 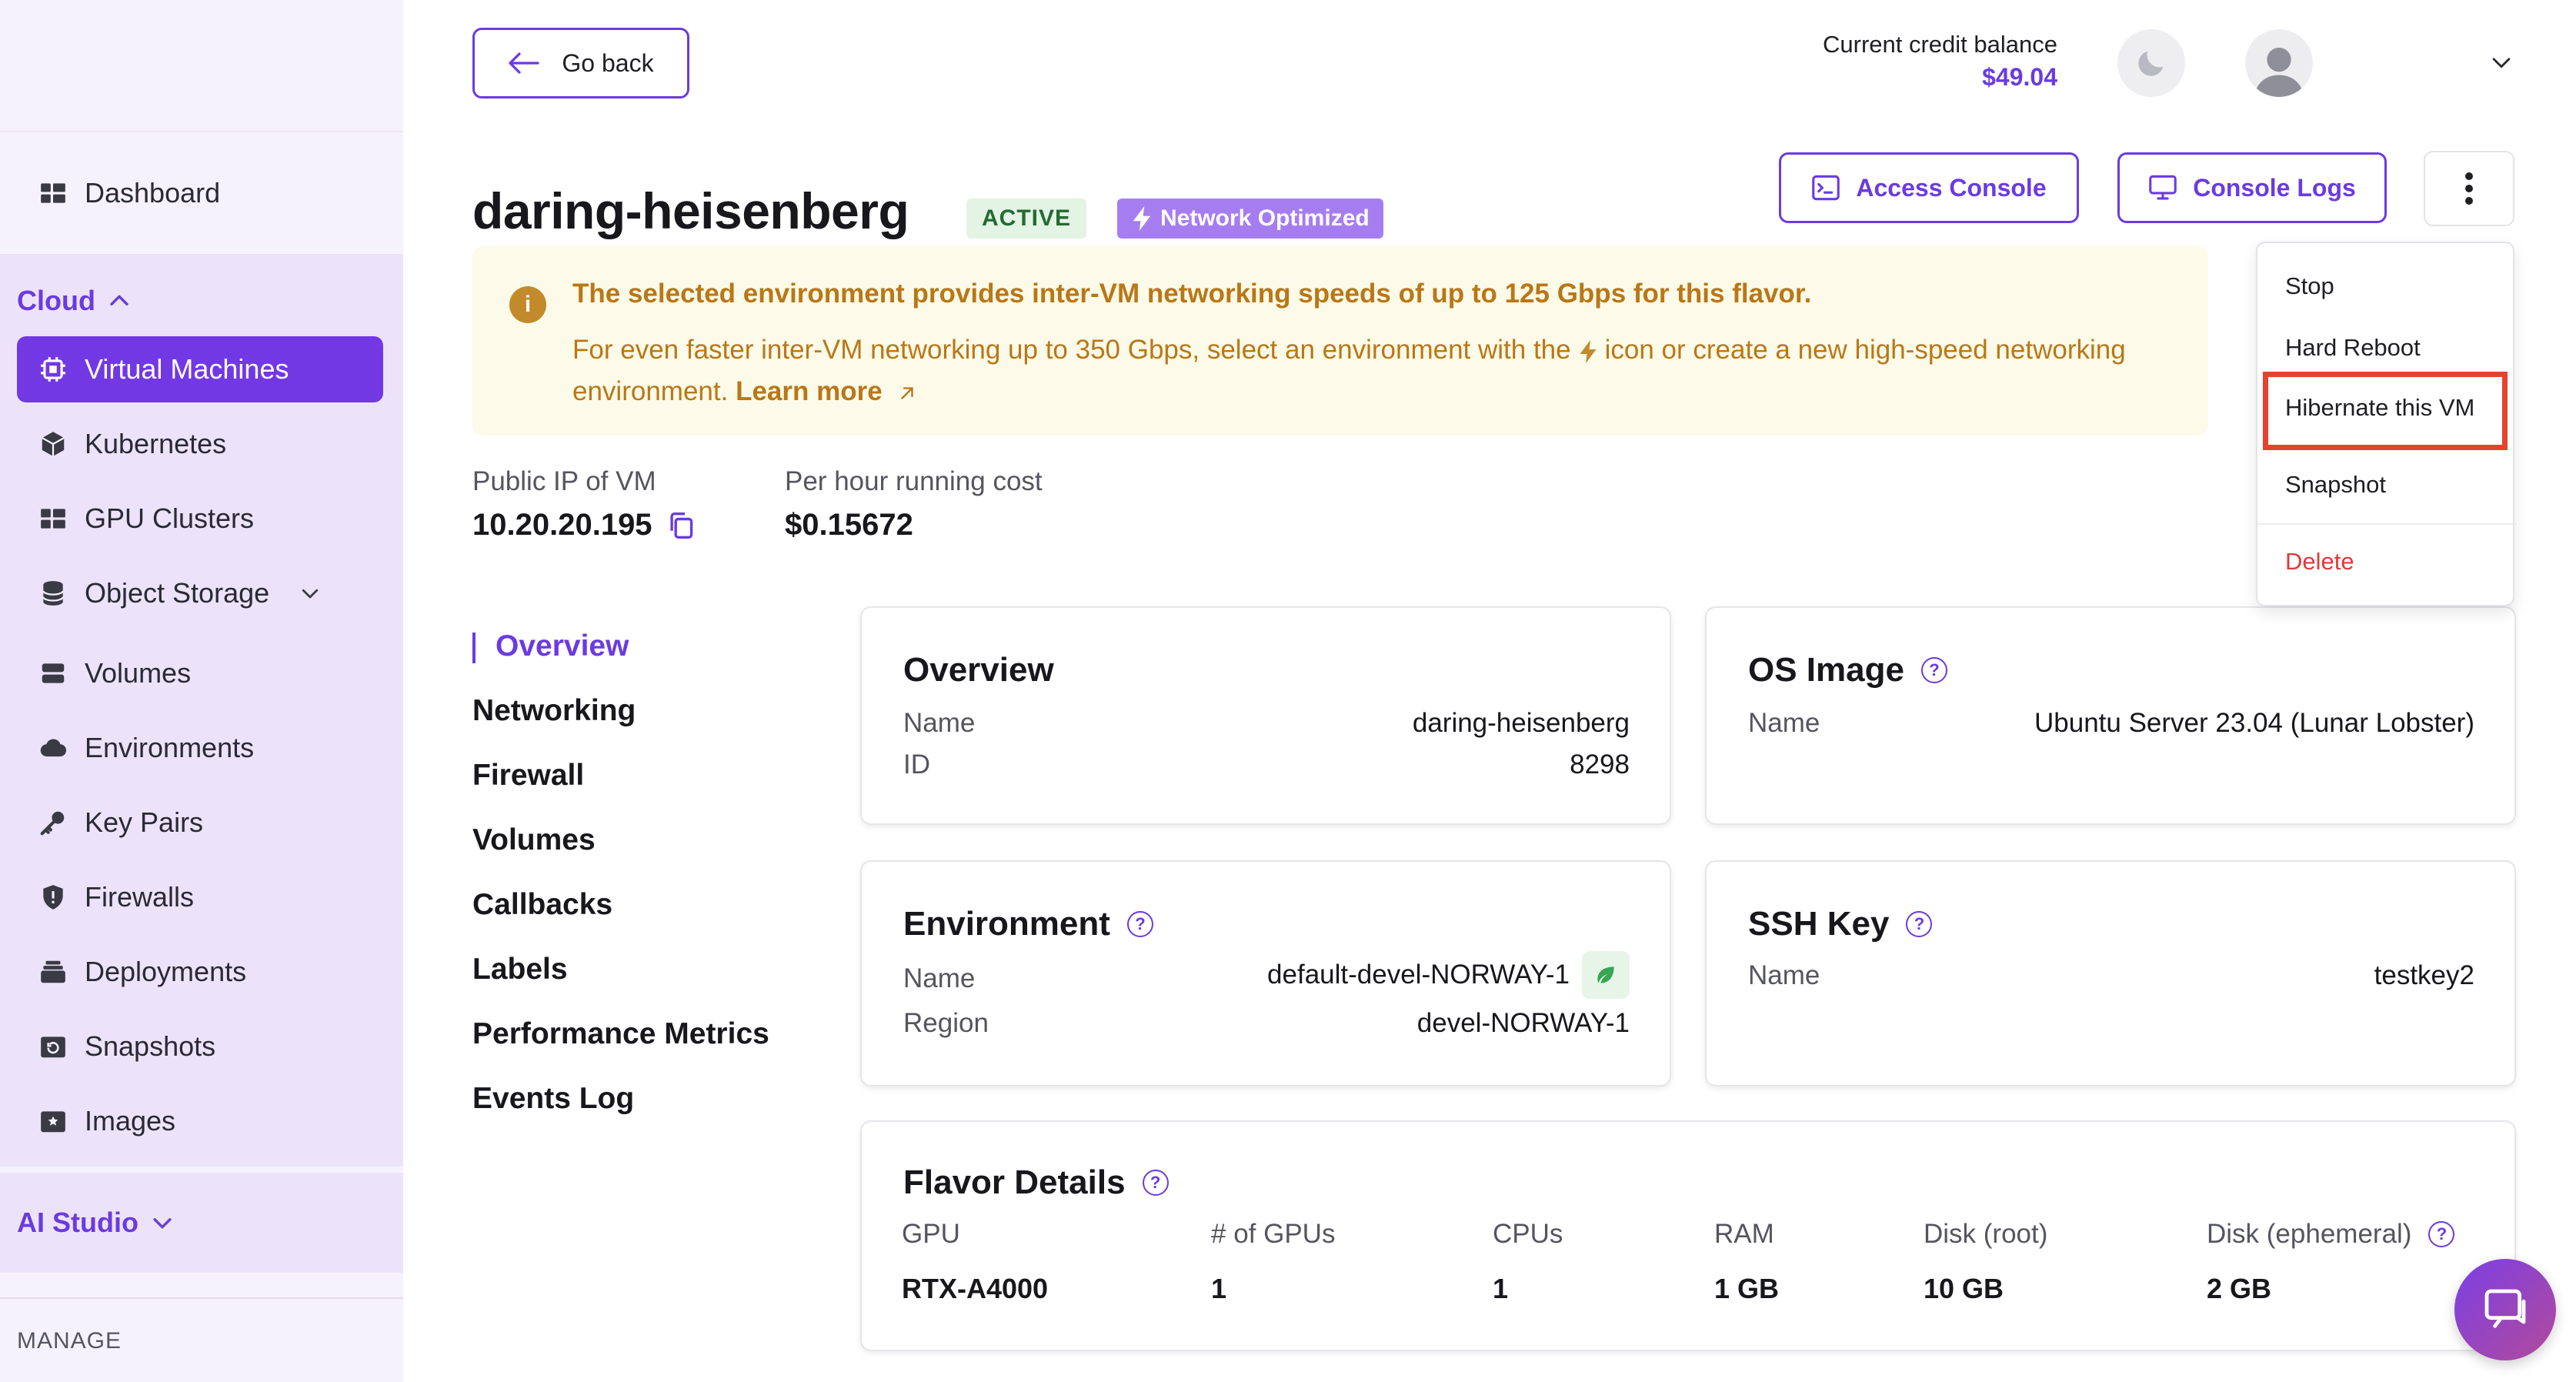 I want to click on sidebar-item-dashboard: Dashboard, so click(x=200, y=193).